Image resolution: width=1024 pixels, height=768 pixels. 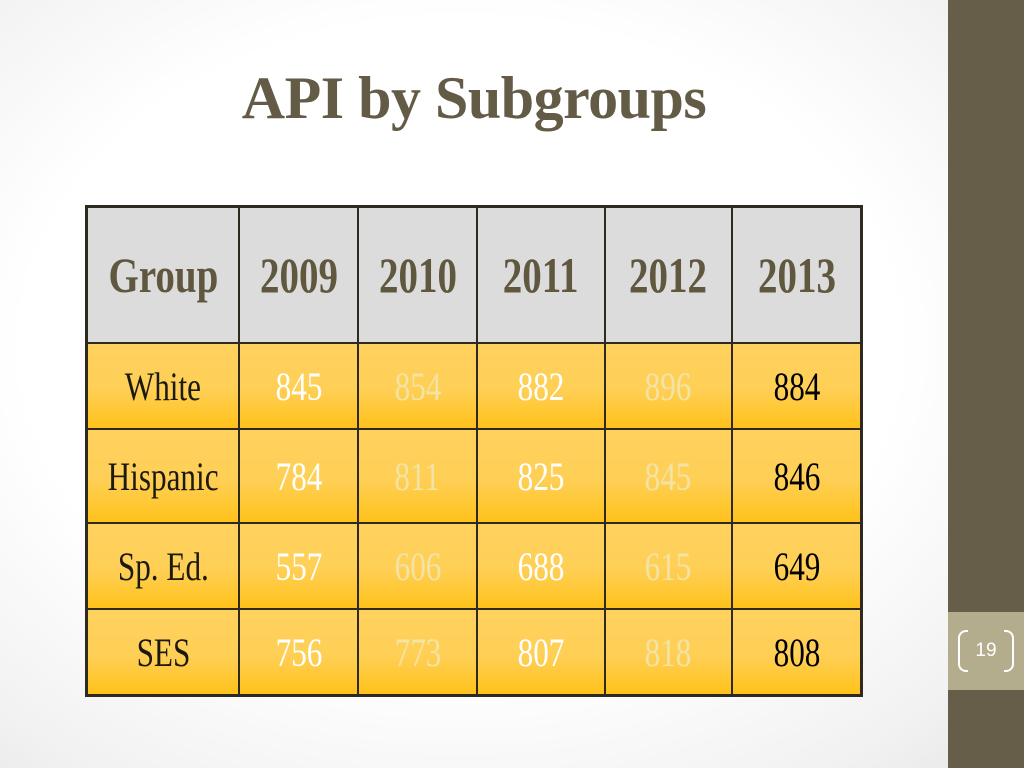 I want to click on group-cell: SES, so click(x=163, y=652).